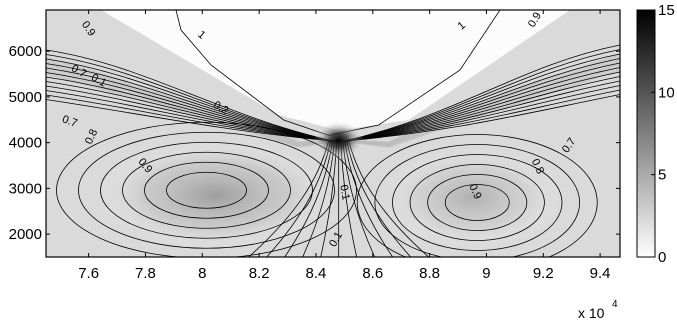  What do you see at coordinates (25, 143) in the screenshot?
I see `y-tick-label: 4000` at bounding box center [25, 143].